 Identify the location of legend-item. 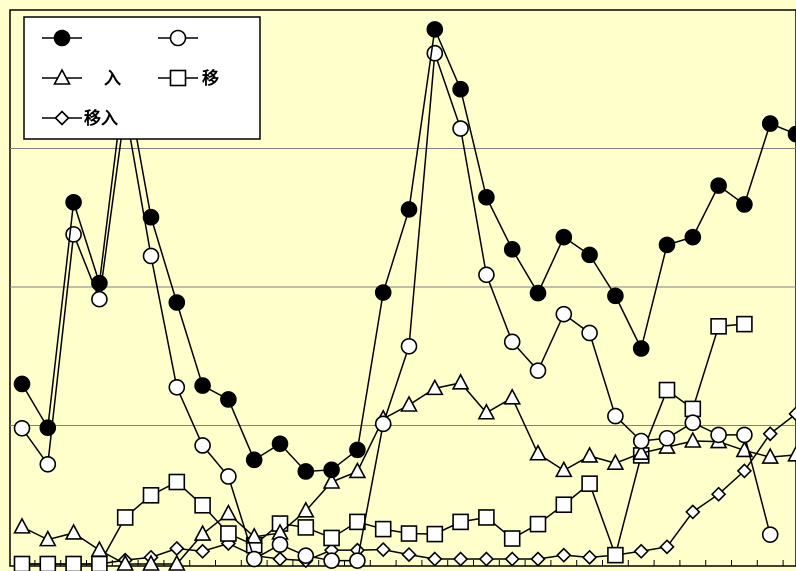
(178, 38).